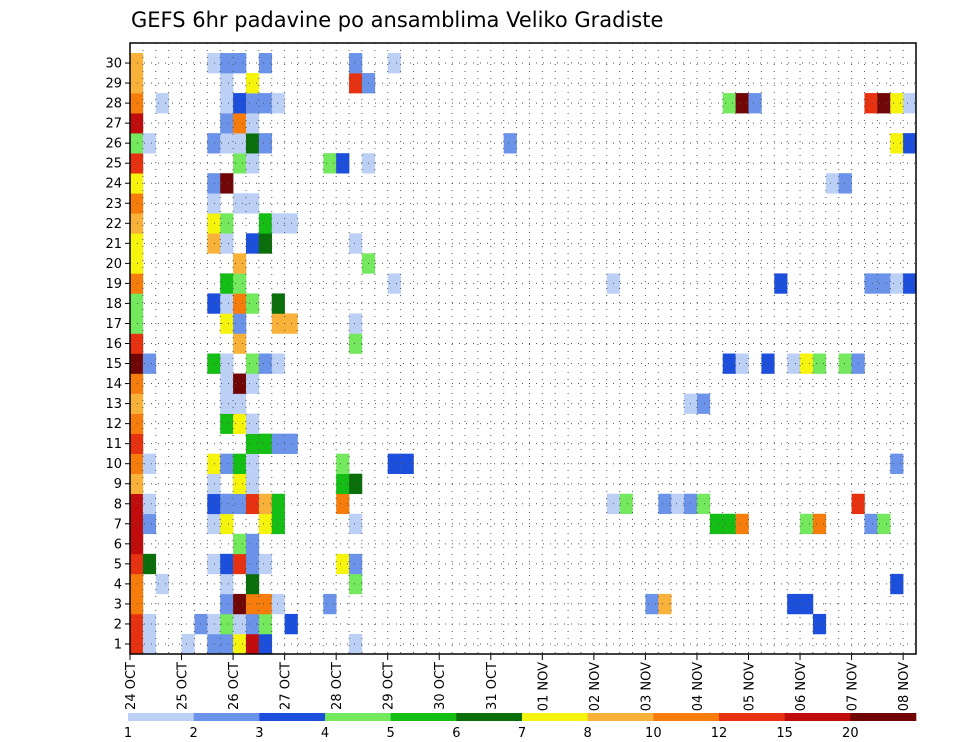  Describe the element at coordinates (194, 733) in the screenshot. I see `colorbar-label: 2` at that location.